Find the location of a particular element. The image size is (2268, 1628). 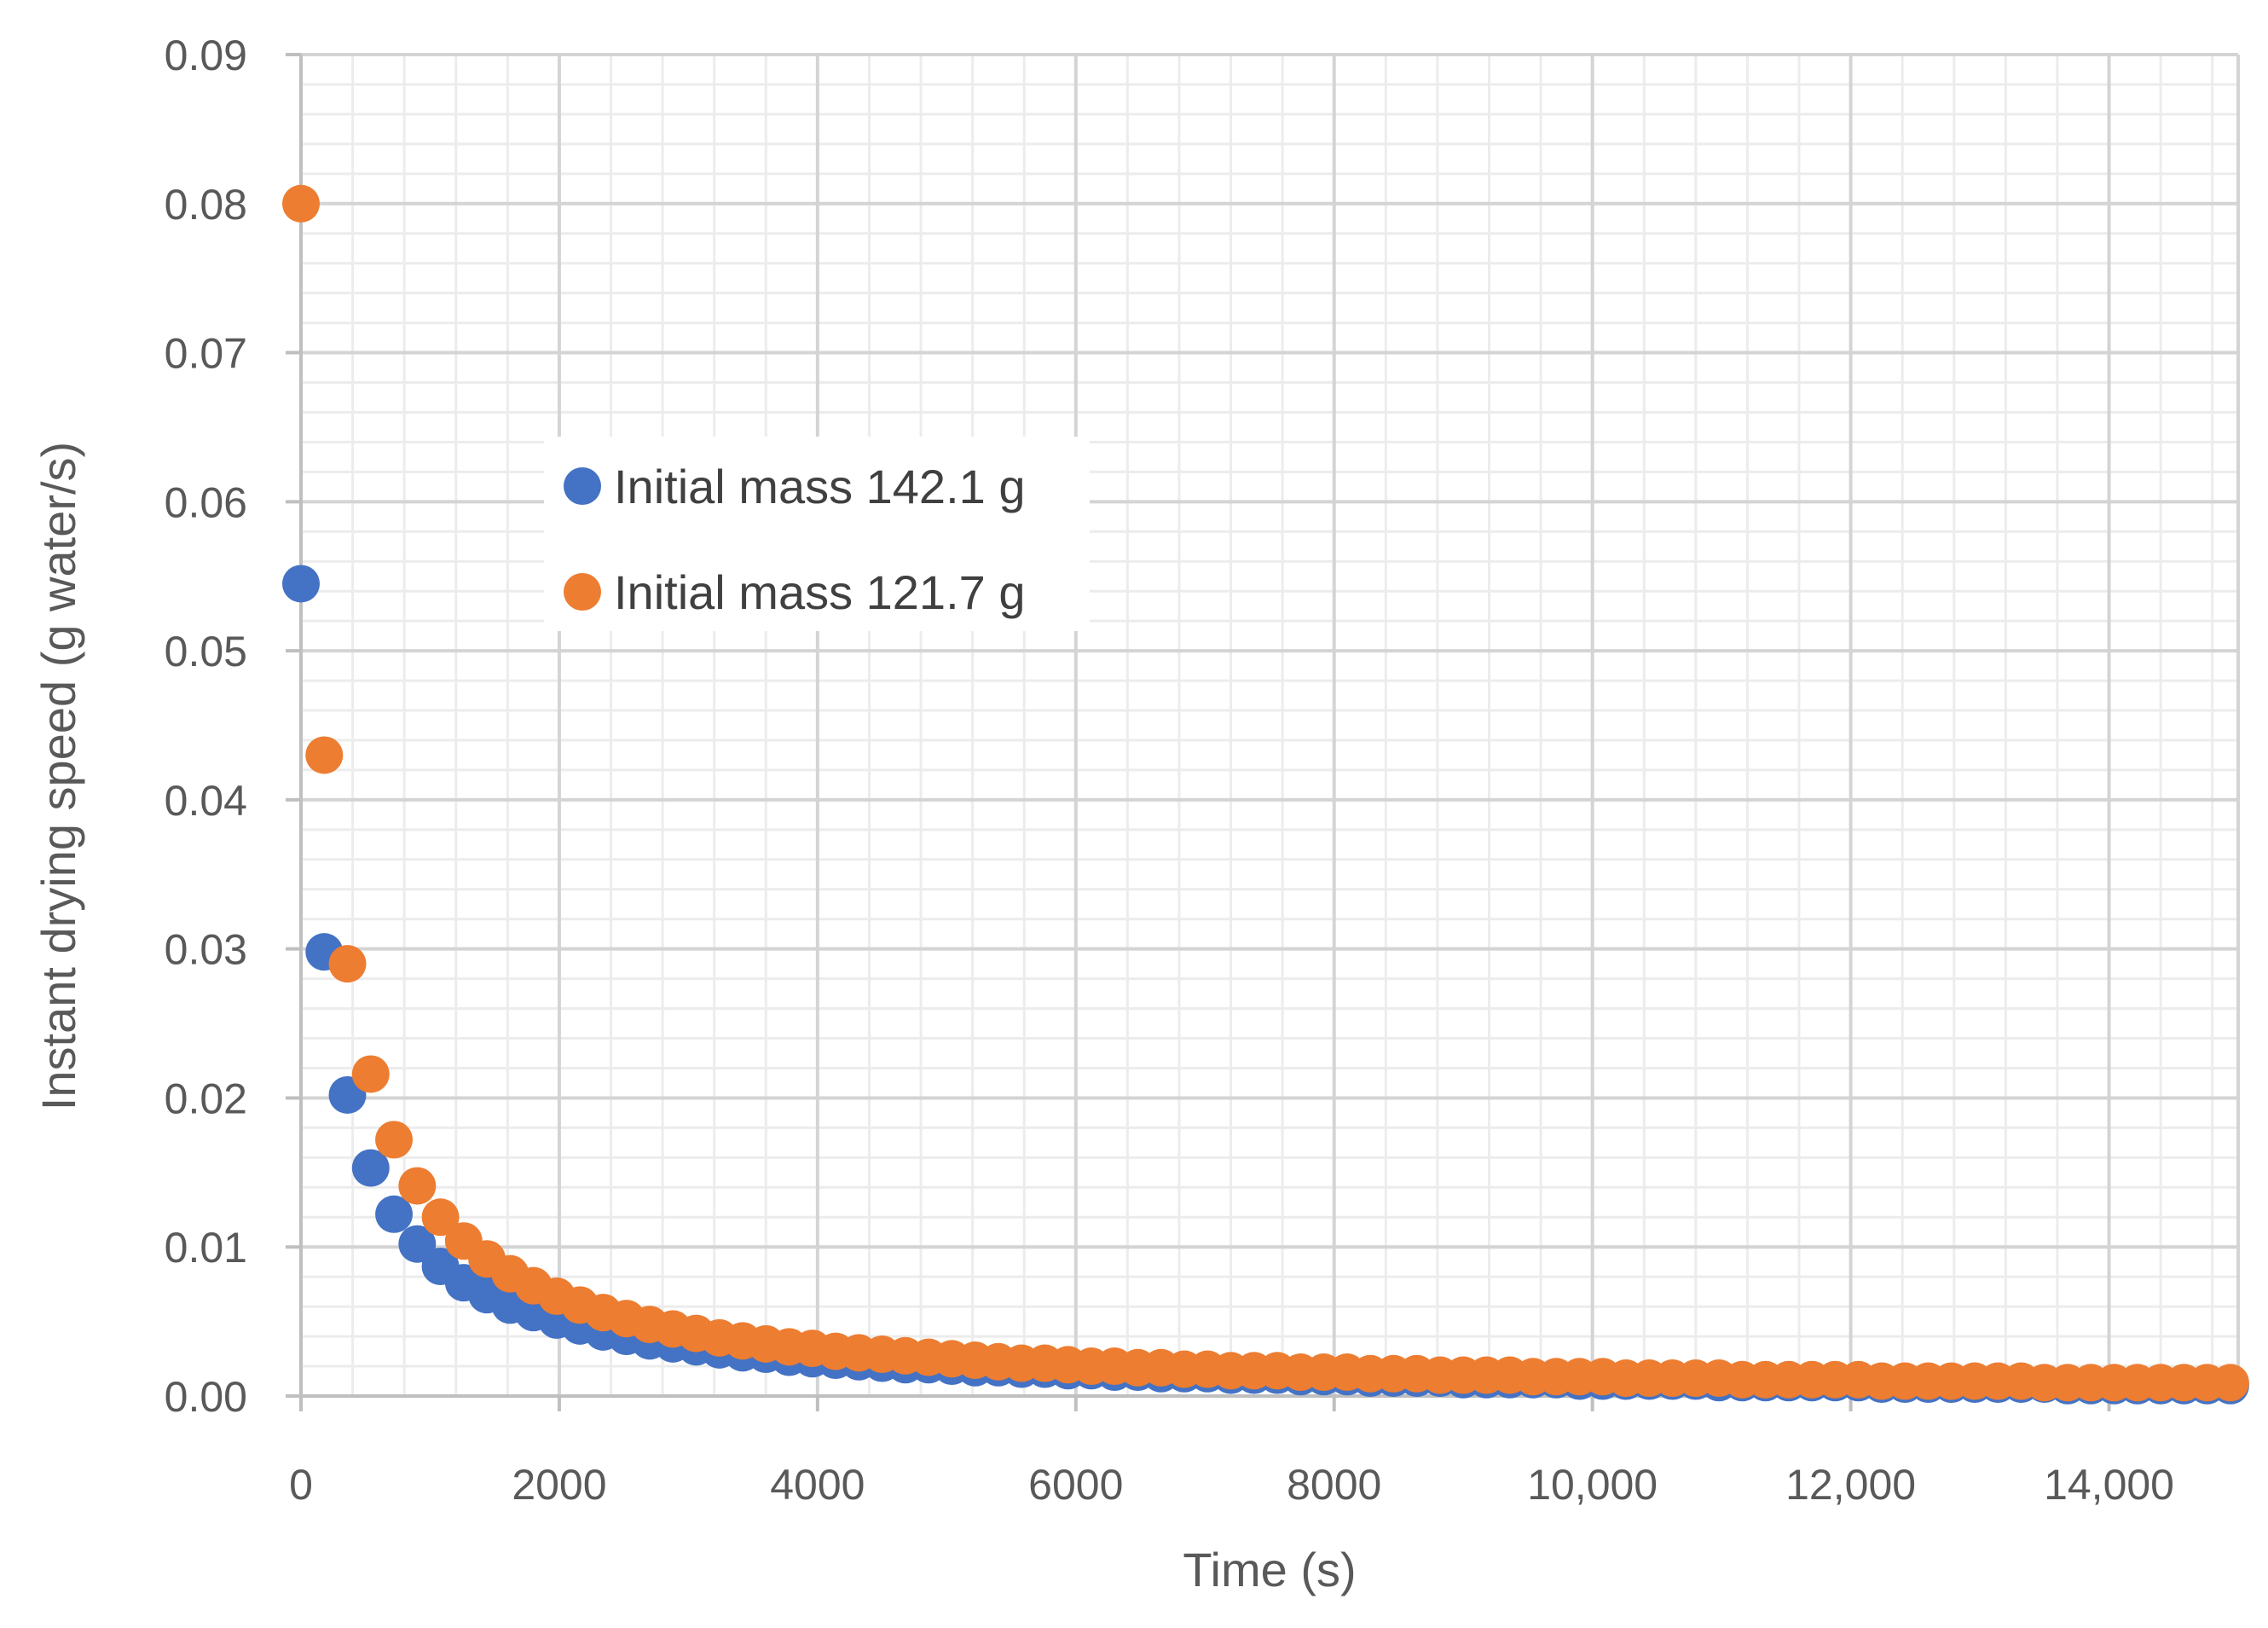

x-tick-label: 12,000 is located at coordinates (1851, 1485).